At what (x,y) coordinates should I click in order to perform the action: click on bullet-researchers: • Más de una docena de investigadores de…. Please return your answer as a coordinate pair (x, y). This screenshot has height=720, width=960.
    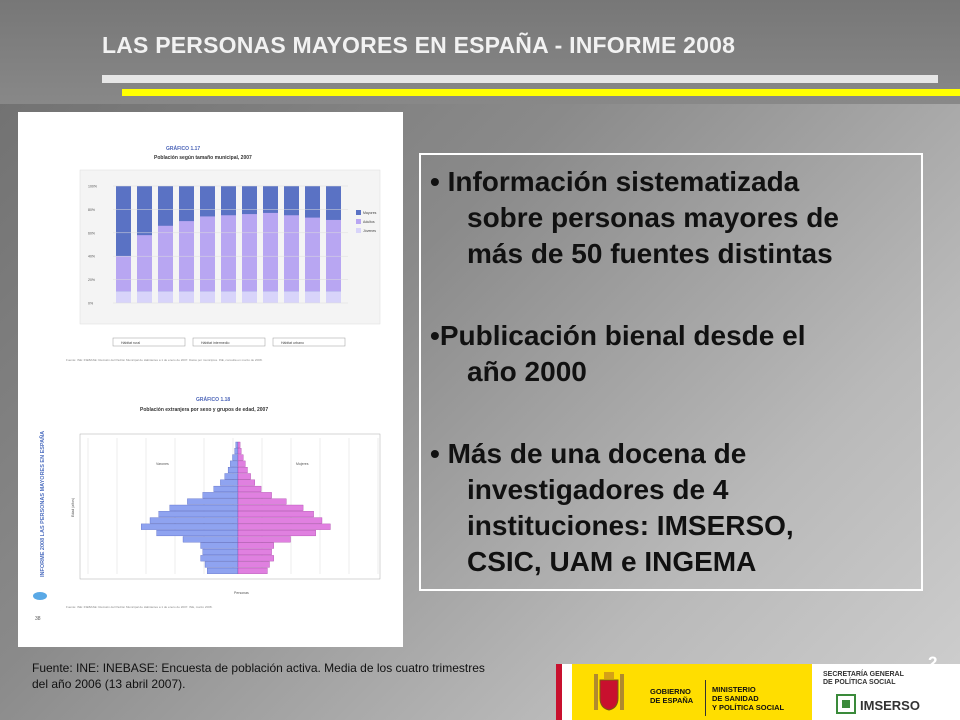
    Looking at the image, I should click on (612, 508).